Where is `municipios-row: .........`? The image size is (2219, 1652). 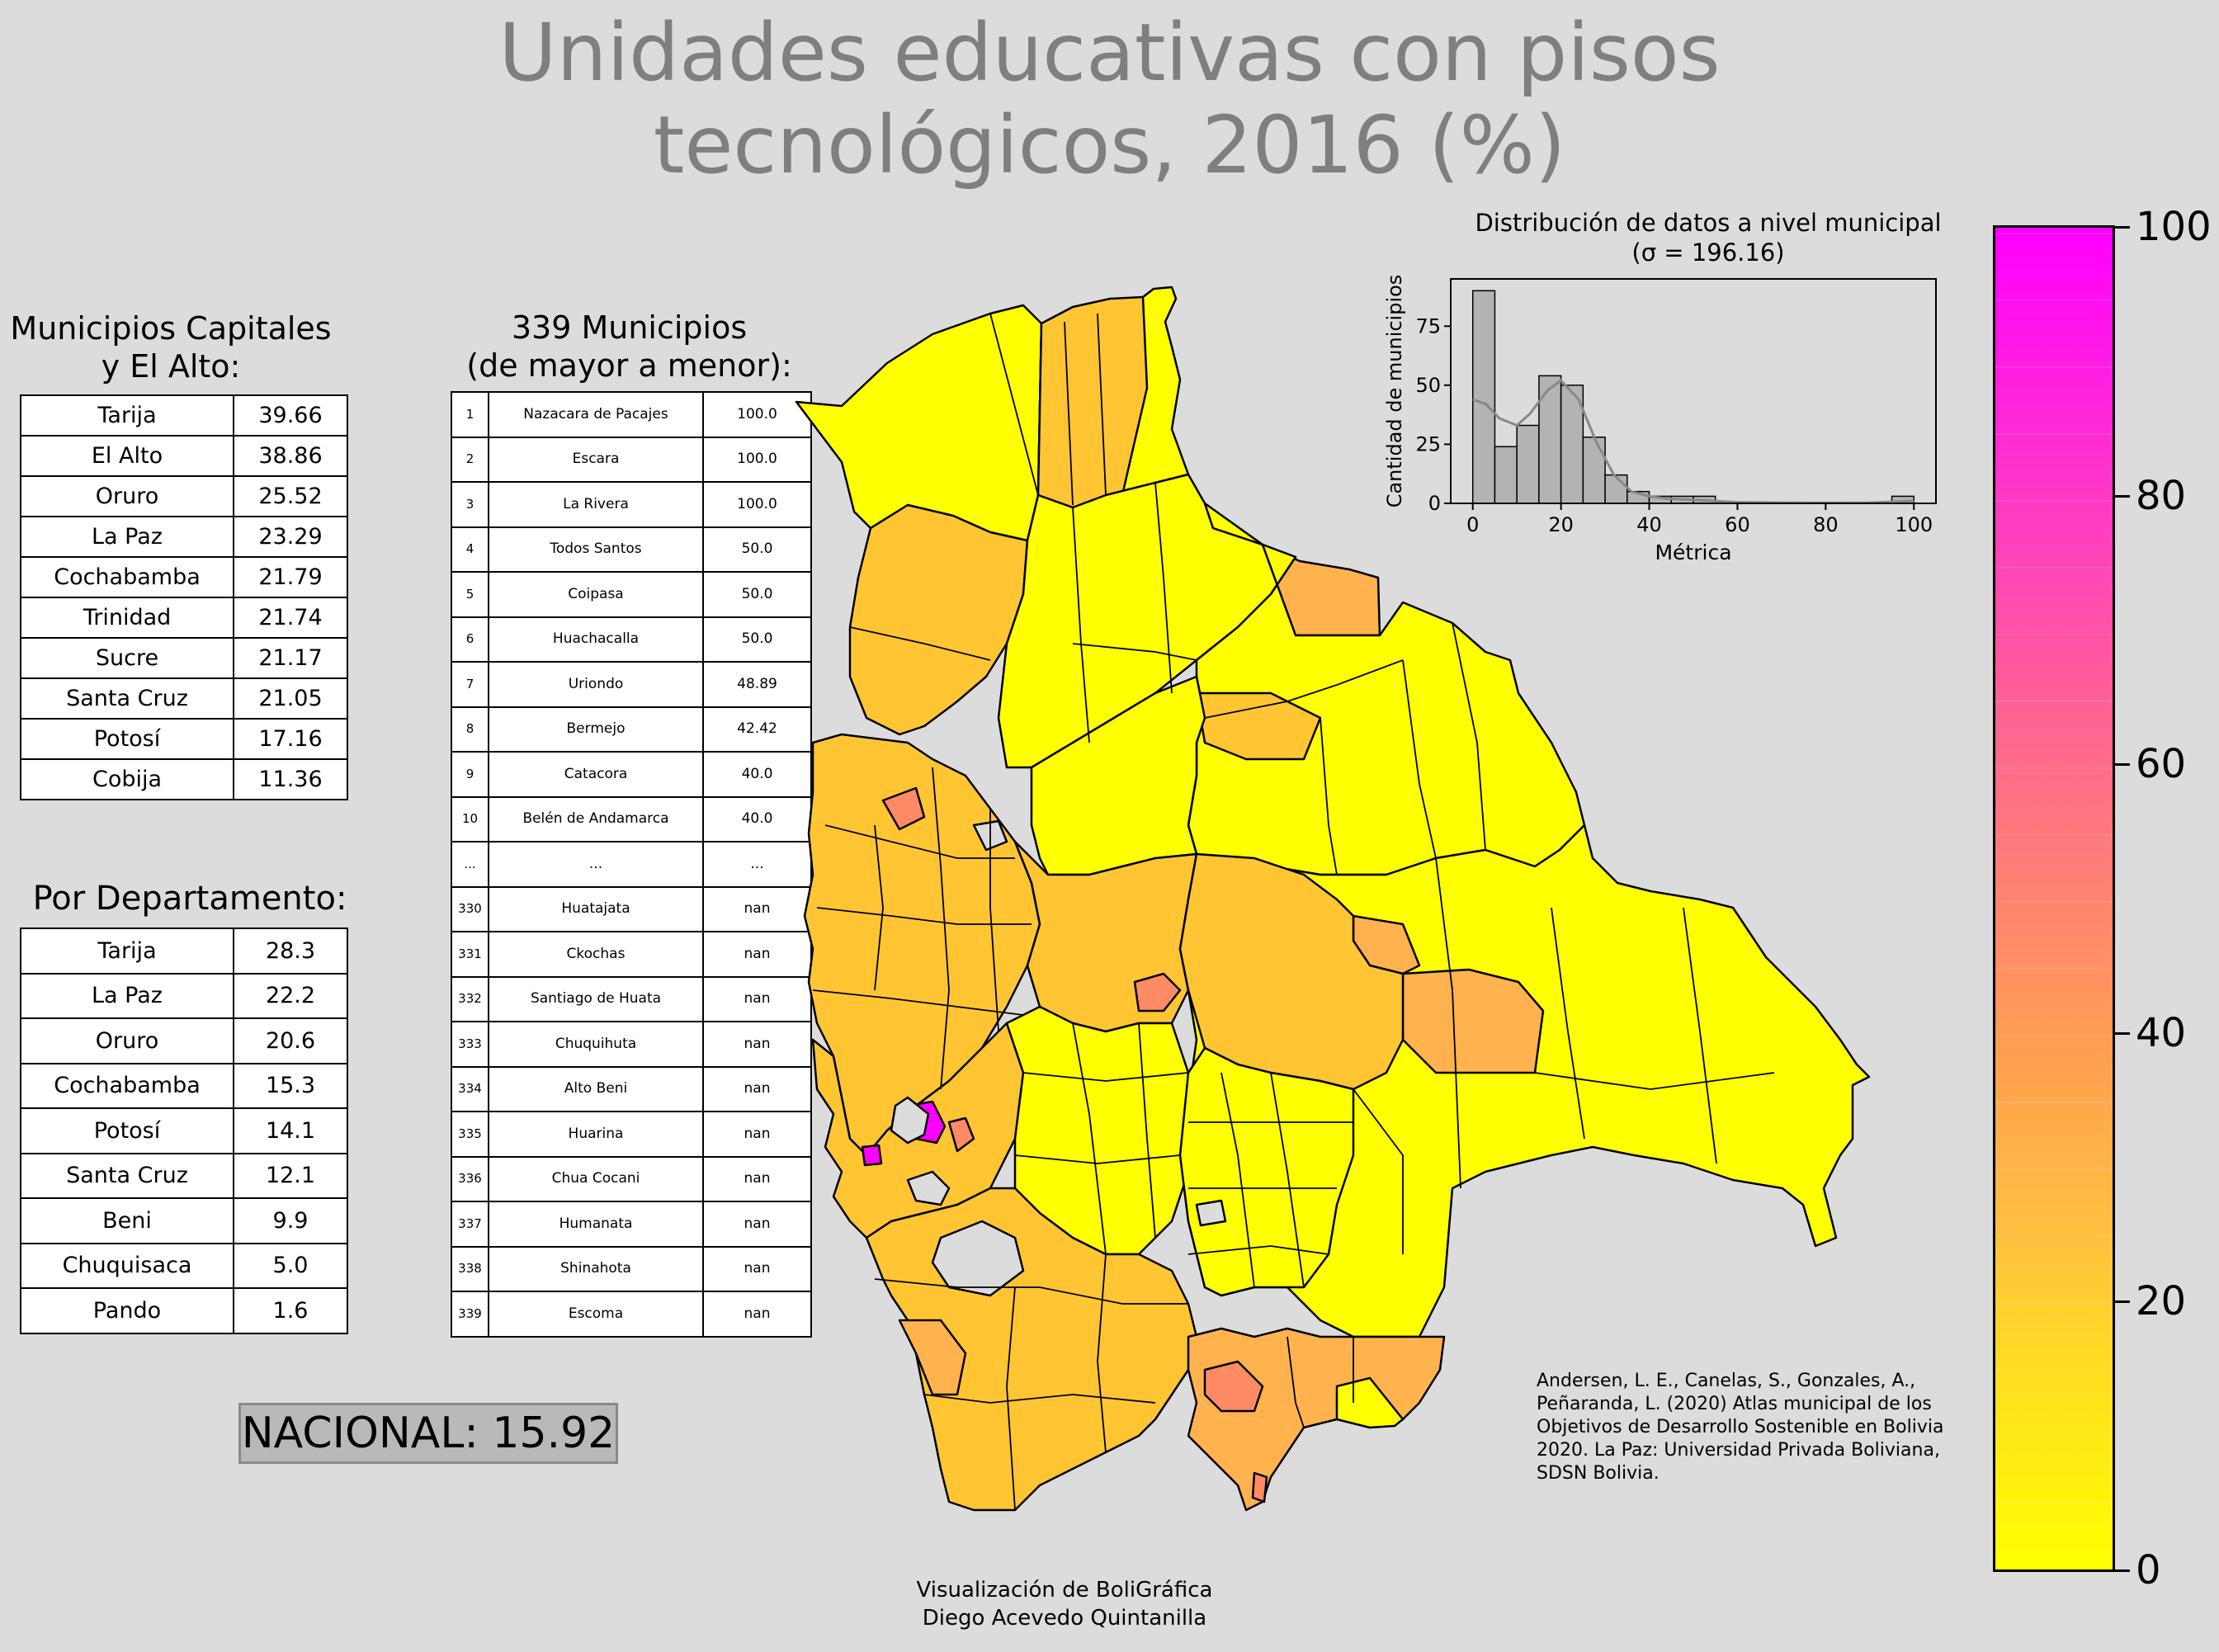 municipios-row: ......... is located at coordinates (631, 865).